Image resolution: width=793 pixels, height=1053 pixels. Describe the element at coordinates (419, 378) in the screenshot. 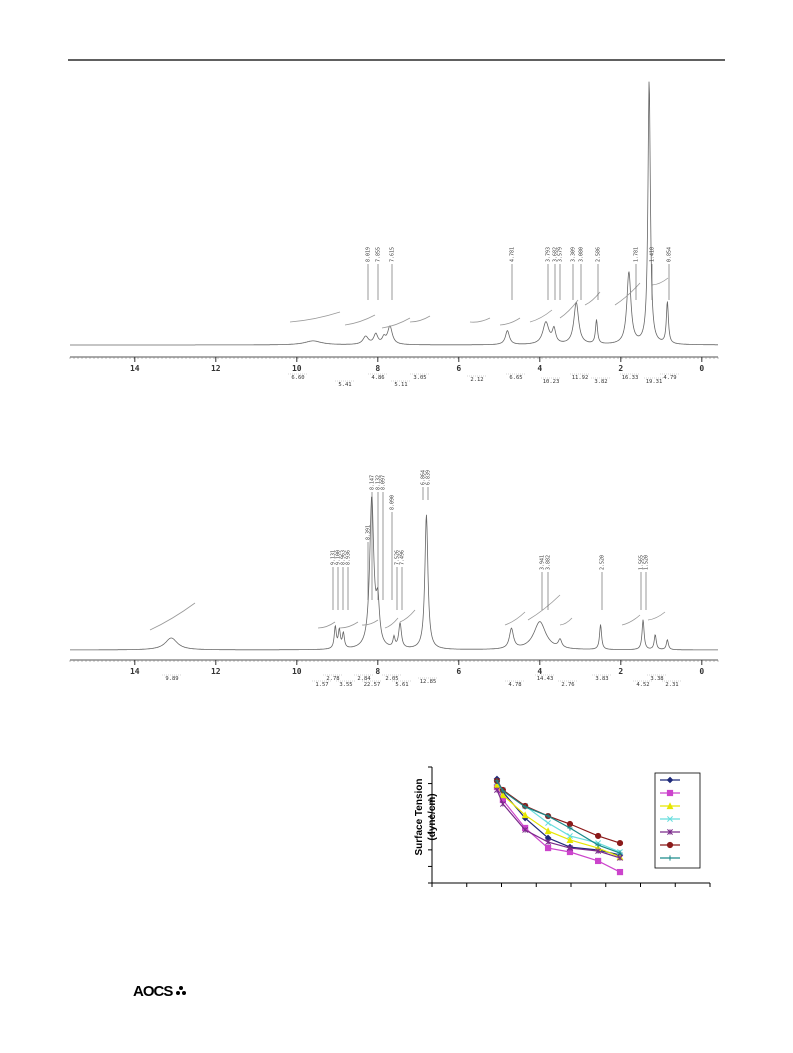

I see `integral-value: 3.05` at that location.